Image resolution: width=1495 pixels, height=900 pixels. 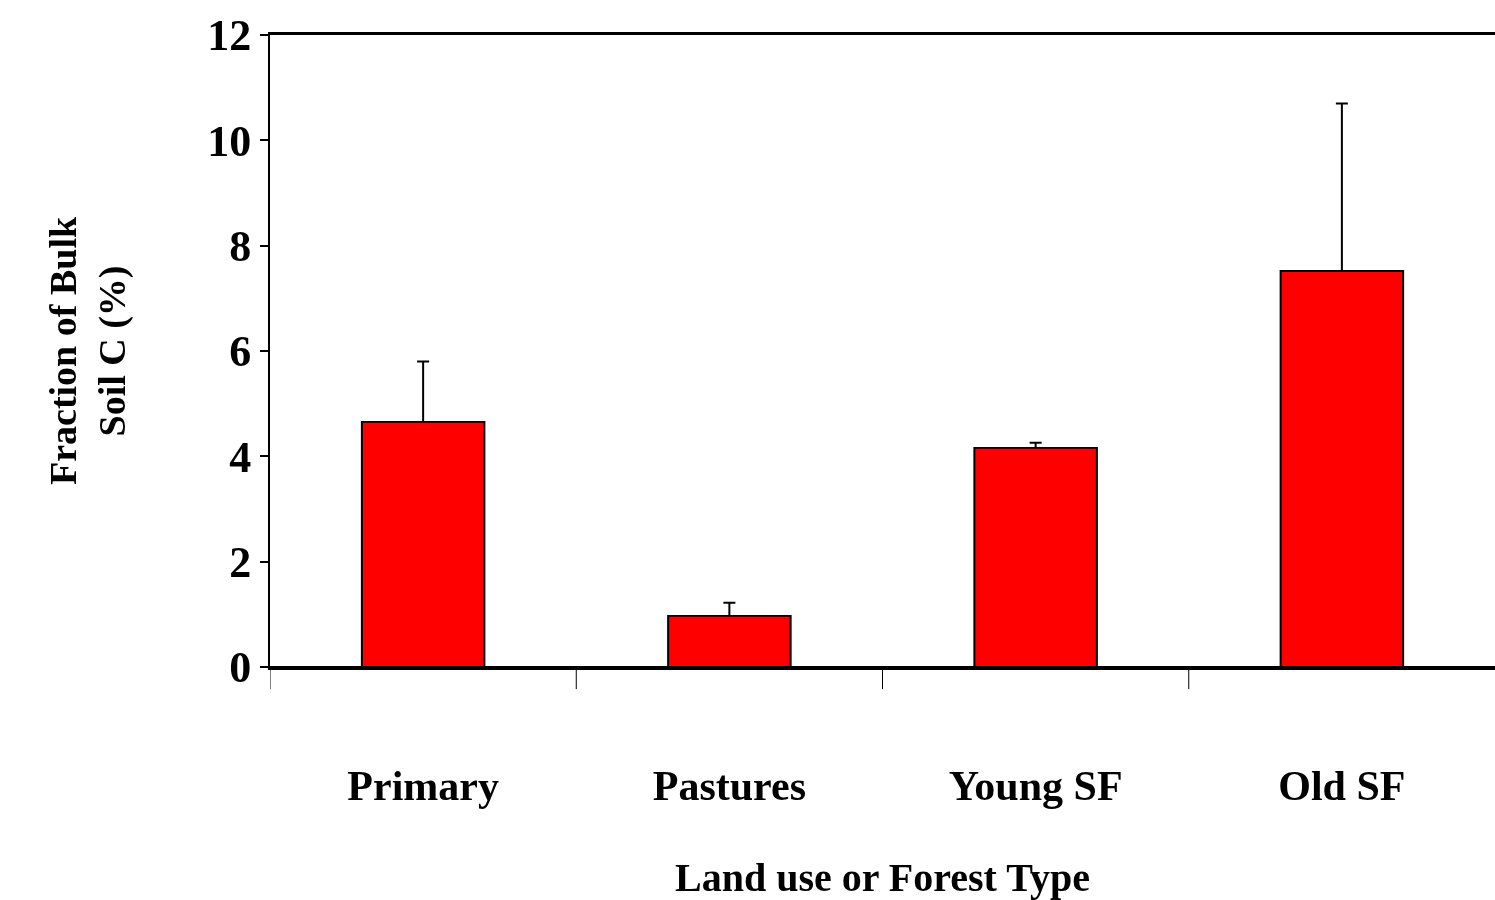 What do you see at coordinates (882, 877) in the screenshot?
I see `x-axis-title: Land use or Forest Type` at bounding box center [882, 877].